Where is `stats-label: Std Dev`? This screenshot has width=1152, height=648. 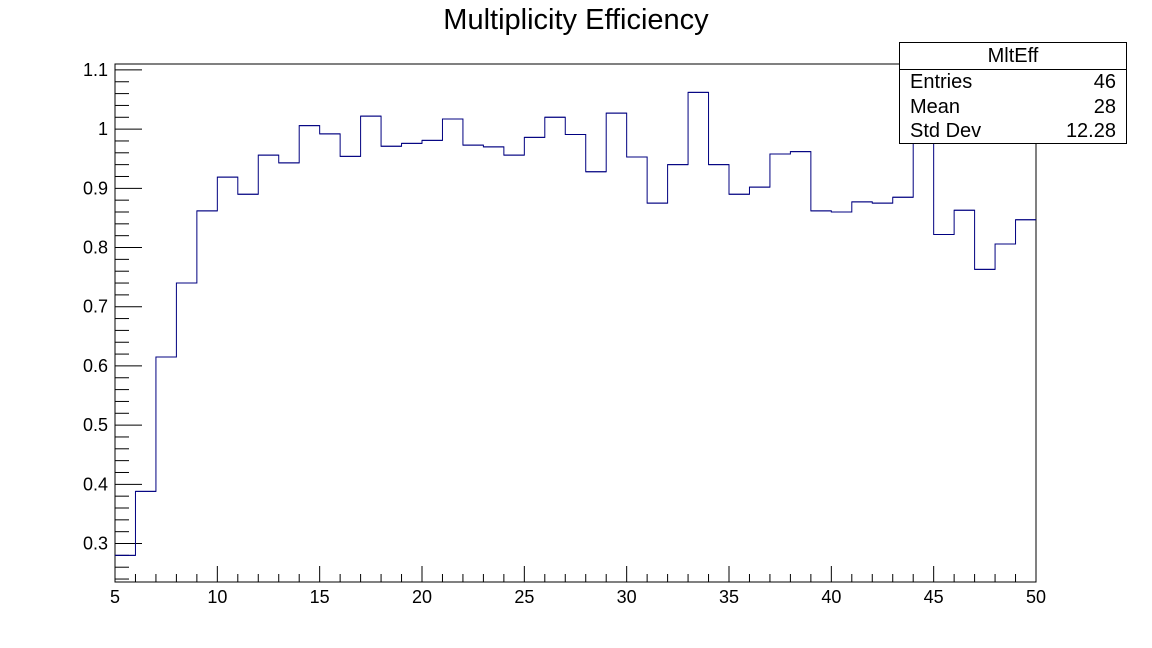 stats-label: Std Dev is located at coordinates (946, 131).